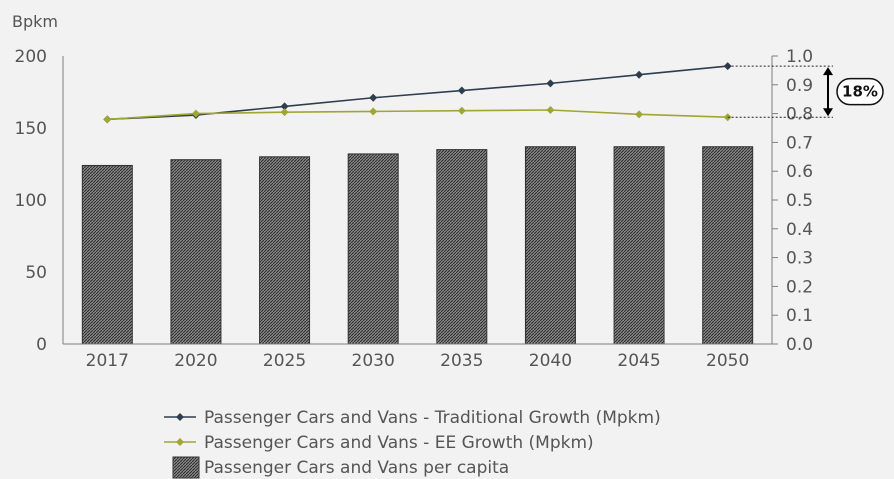 Image resolution: width=894 pixels, height=479 pixels. Describe the element at coordinates (550, 83) in the screenshot. I see `series-0-point-2040` at that location.